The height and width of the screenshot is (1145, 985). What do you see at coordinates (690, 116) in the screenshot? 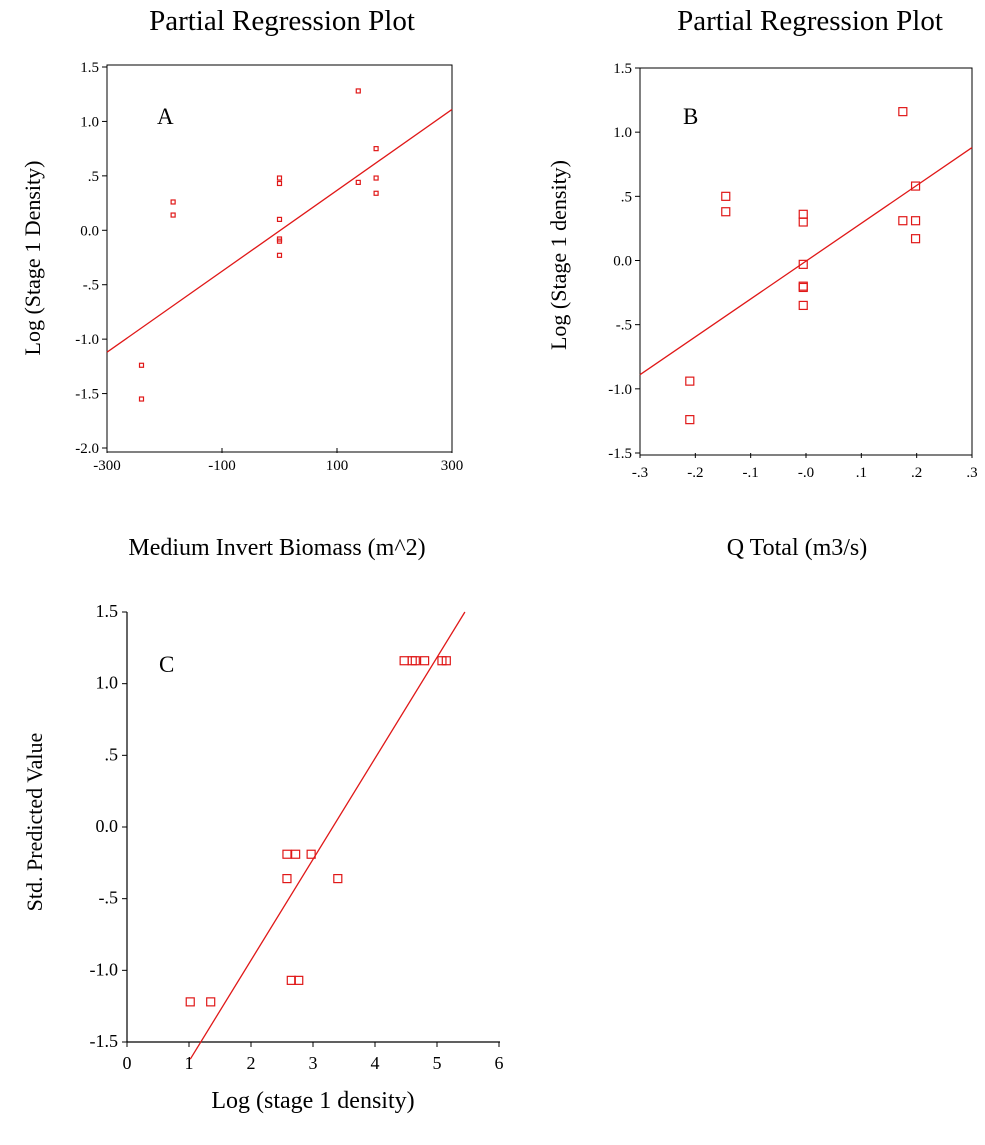
I see `panel-b-letter: B` at bounding box center [690, 116].